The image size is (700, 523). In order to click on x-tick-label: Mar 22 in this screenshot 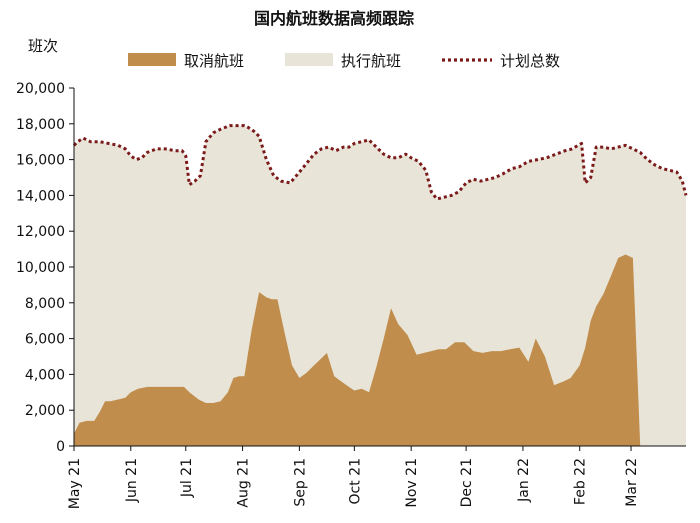, I will do `click(632, 482)`.